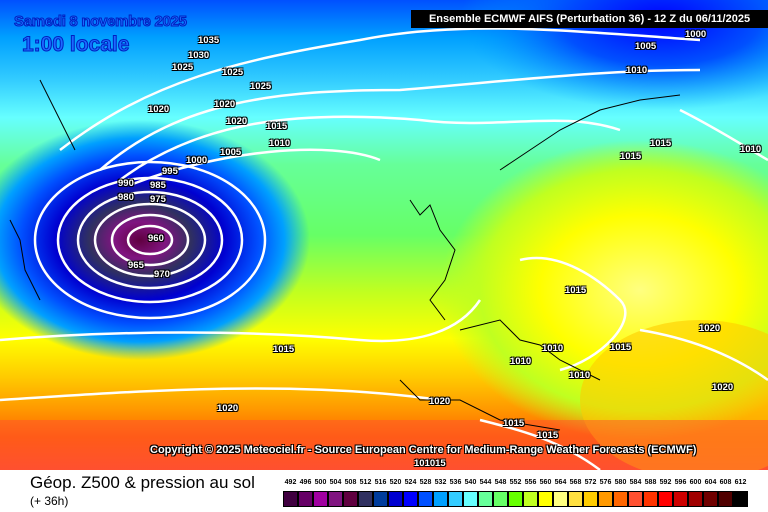 This screenshot has width=768, height=512. What do you see at coordinates (560, 482) in the screenshot?
I see `legend-label: 564` at bounding box center [560, 482].